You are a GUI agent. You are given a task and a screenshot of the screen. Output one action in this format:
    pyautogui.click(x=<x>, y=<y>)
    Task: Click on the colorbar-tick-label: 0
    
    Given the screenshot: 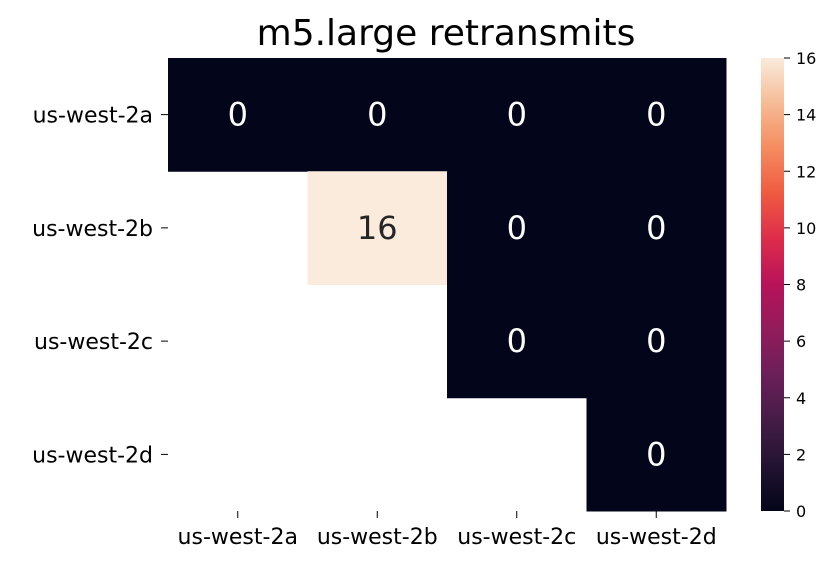 What is the action you would take?
    pyautogui.click(x=801, y=511)
    